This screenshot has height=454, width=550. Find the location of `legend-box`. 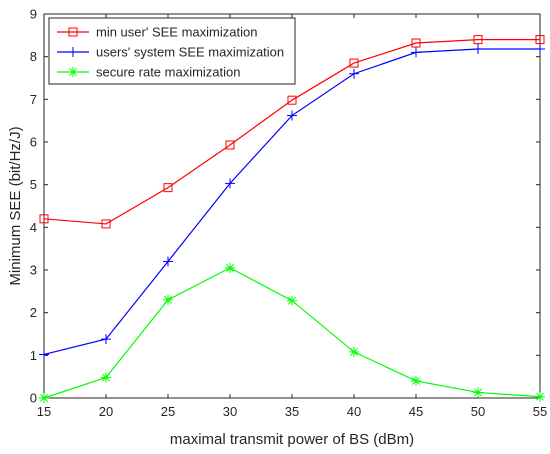

legend-box is located at coordinates (172, 51).